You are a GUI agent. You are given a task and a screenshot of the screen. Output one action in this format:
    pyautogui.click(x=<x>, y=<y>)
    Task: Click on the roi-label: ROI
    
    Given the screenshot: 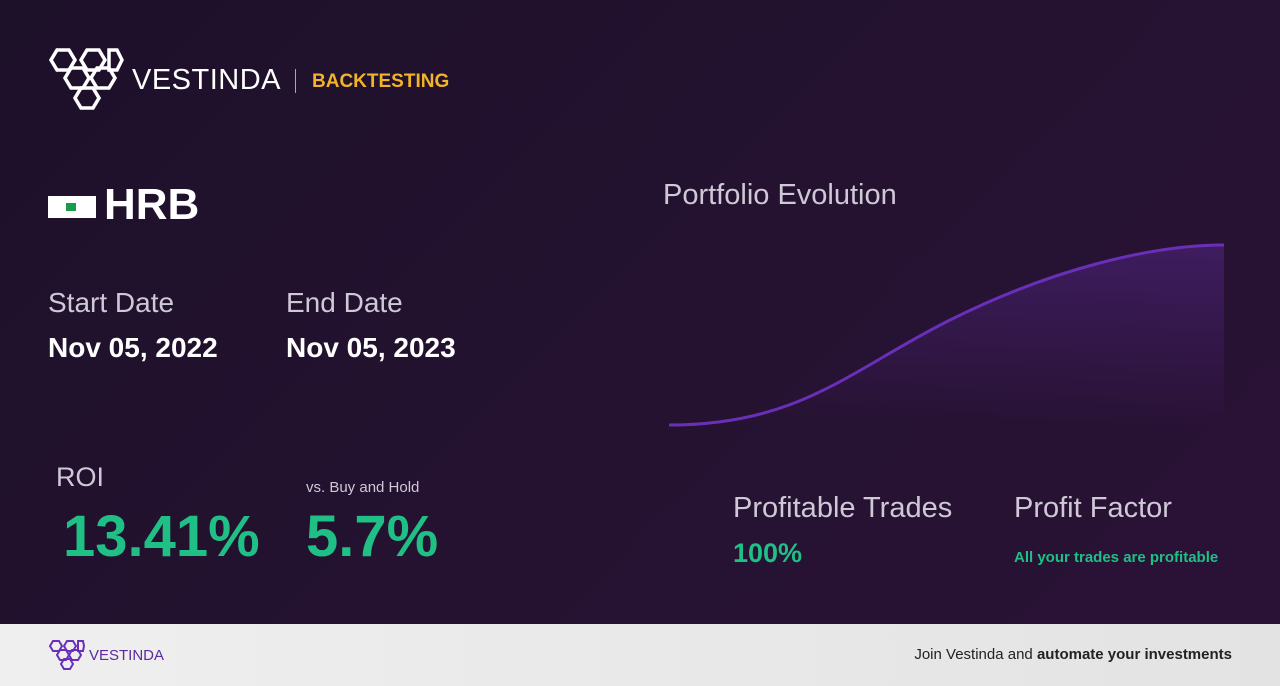 What is the action you would take?
    pyautogui.click(x=80, y=477)
    